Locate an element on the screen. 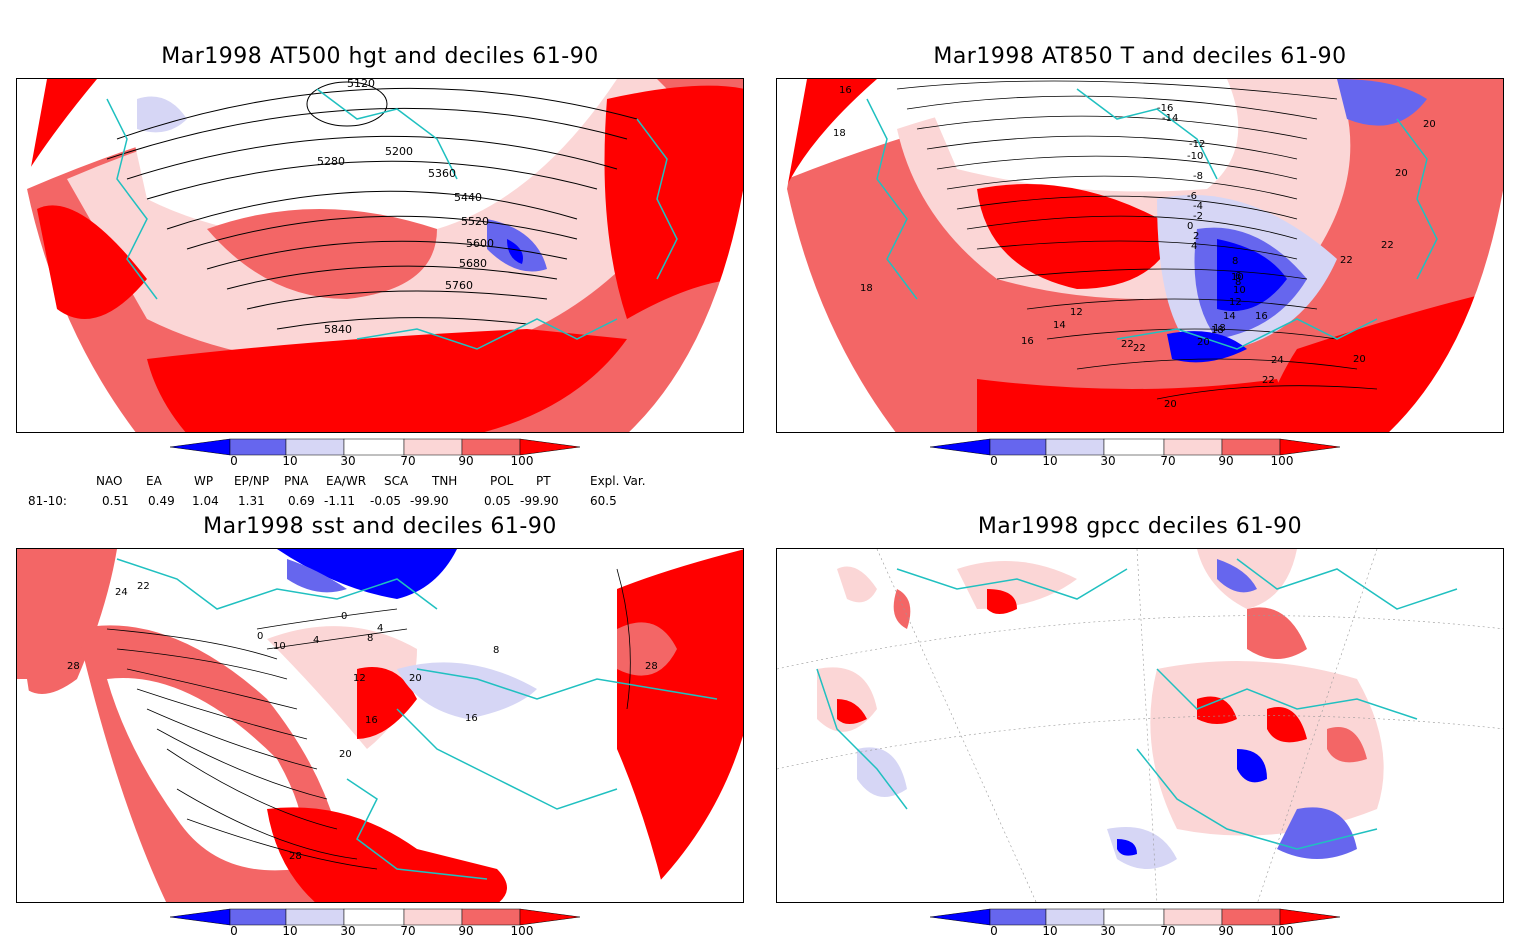 The width and height of the screenshot is (1520, 948). index-header: SCA is located at coordinates (396, 481).